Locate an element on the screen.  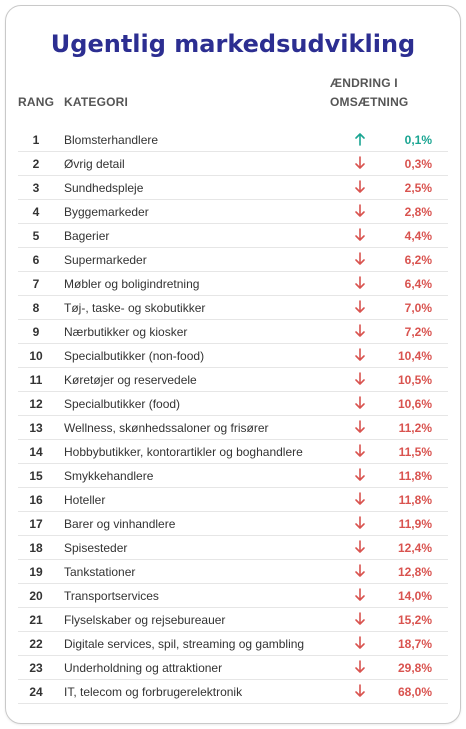
category-cell: Sundhedspleje is located at coordinates (104, 188).